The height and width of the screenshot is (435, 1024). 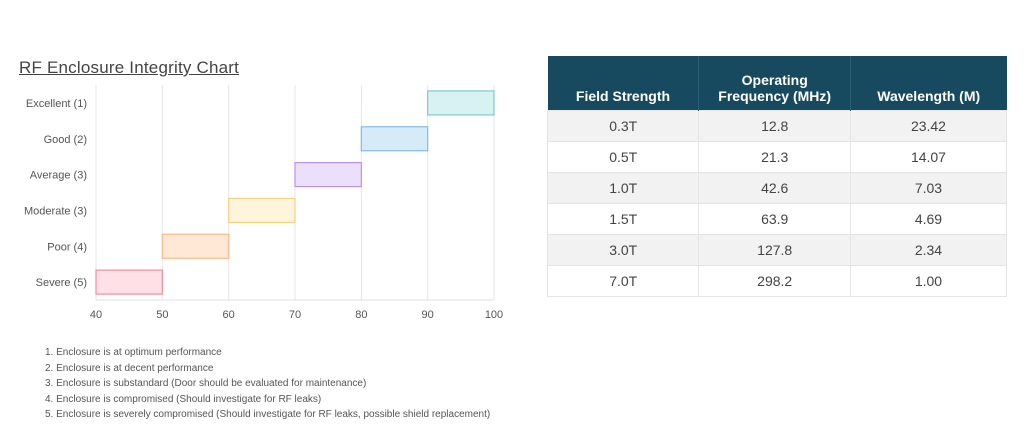 I want to click on table-row: 0.3T 12.8 23.42, so click(x=777, y=126).